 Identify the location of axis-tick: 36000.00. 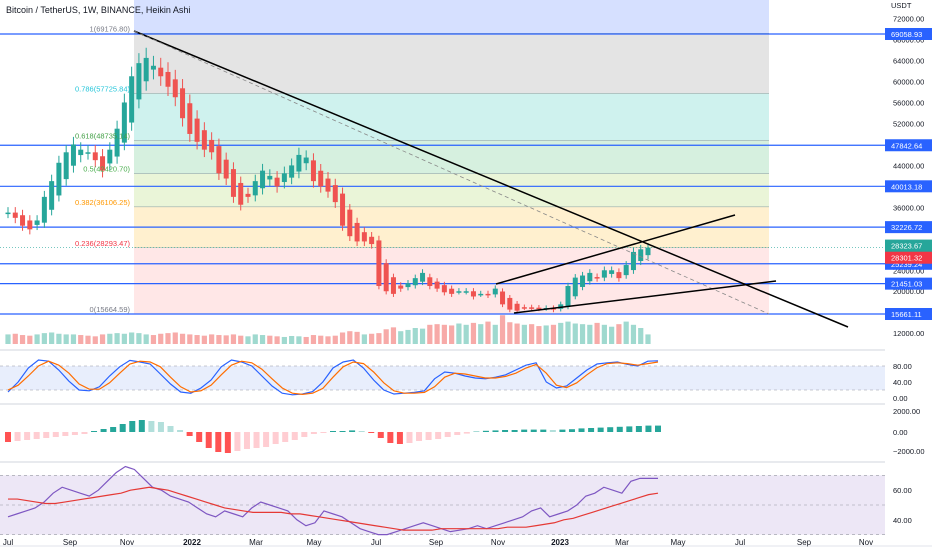
(908, 207).